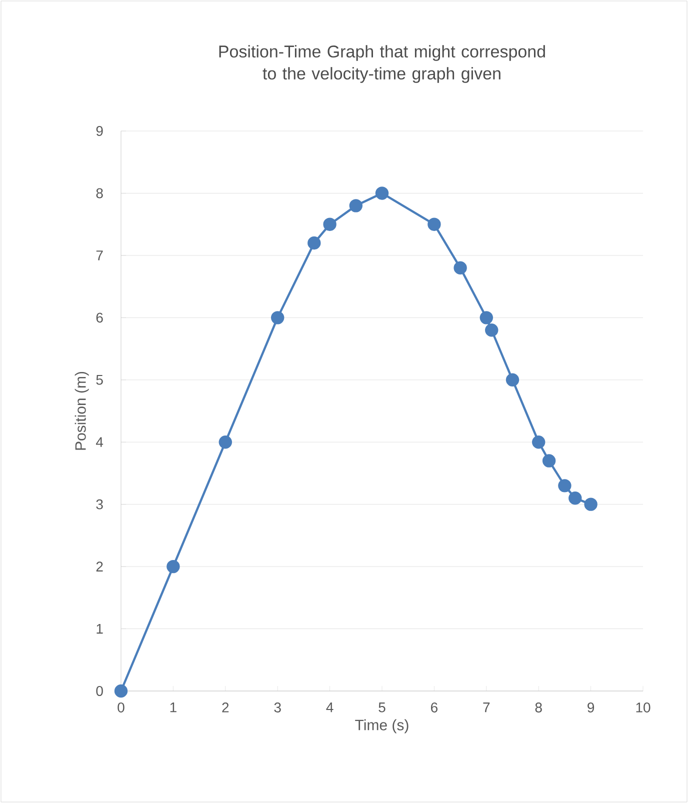 The height and width of the screenshot is (803, 688). What do you see at coordinates (486, 707) in the screenshot?
I see `x-tick-label: 7` at bounding box center [486, 707].